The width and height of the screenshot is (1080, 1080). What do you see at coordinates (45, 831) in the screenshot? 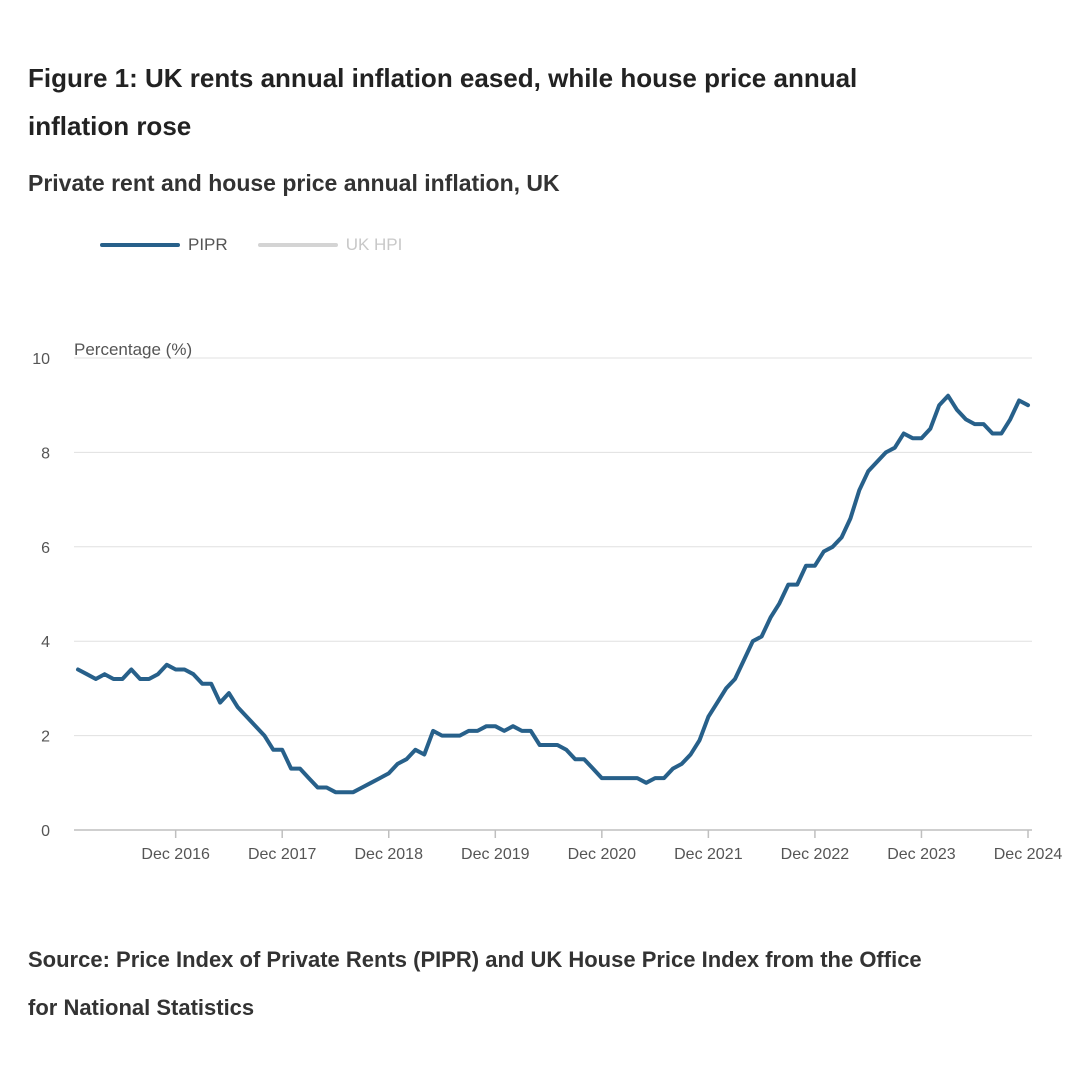
I see `y-tick-label: 0` at bounding box center [45, 831].